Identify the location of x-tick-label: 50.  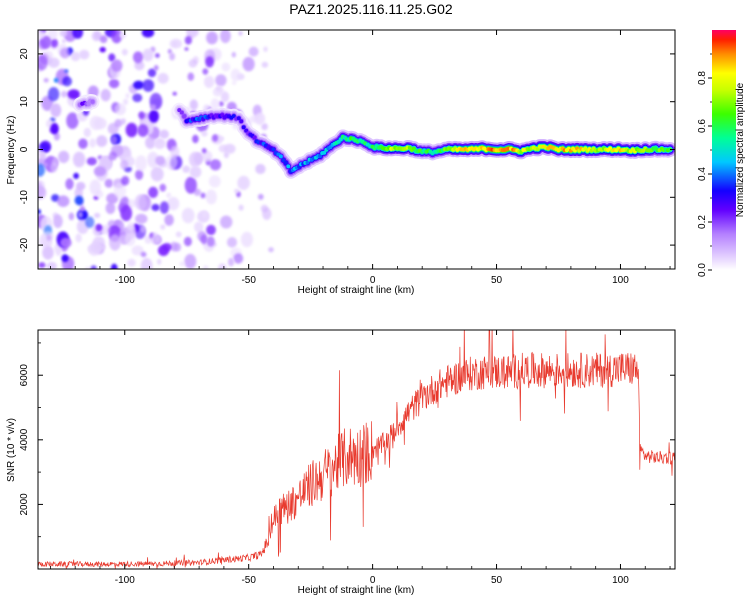
(497, 580).